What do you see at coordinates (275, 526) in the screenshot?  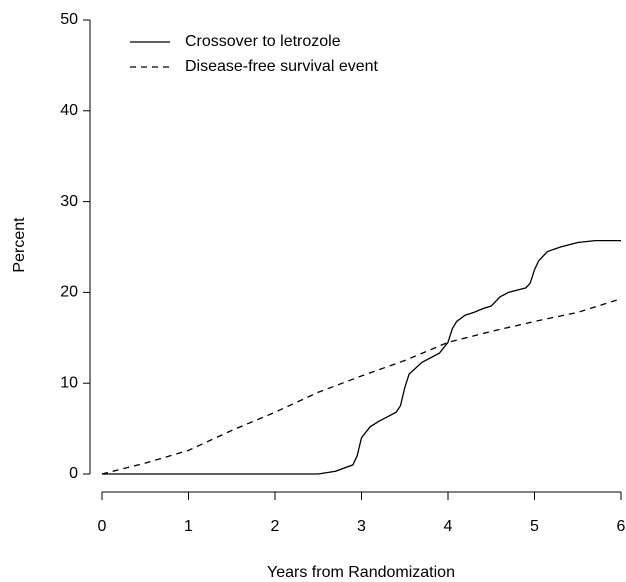 I see `x-tick-label: 2` at bounding box center [275, 526].